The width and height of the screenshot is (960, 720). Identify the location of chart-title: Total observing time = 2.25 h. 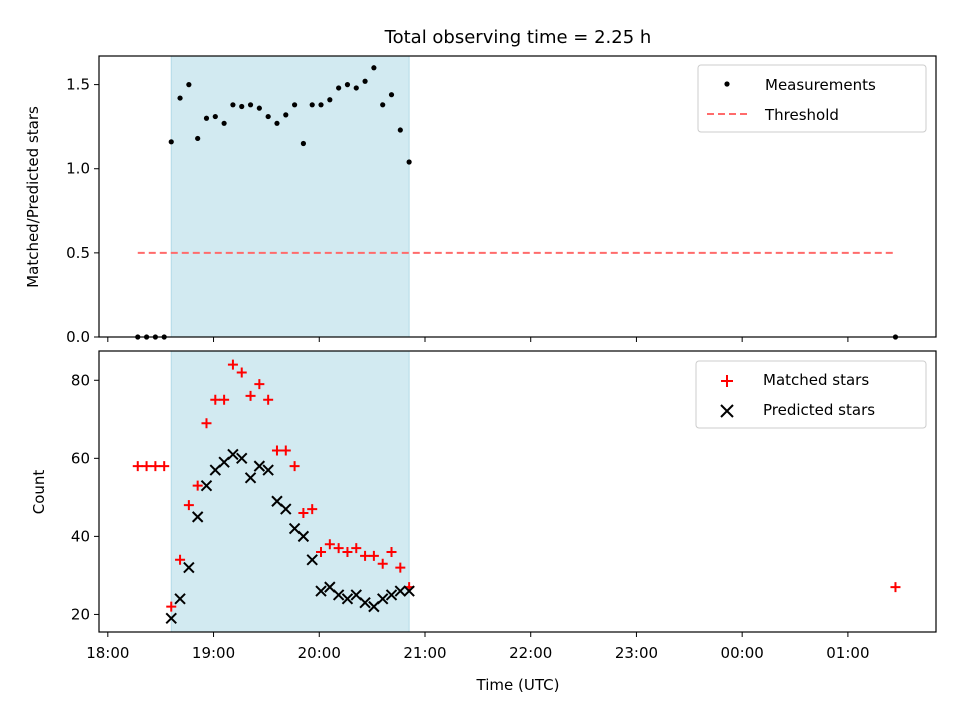
(518, 37).